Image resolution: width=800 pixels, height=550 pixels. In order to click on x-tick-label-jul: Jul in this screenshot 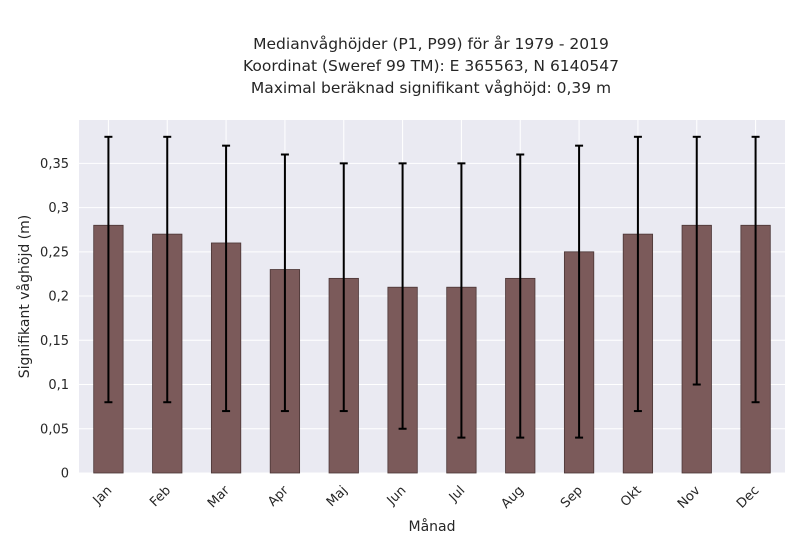, I will do `click(457, 494)`.